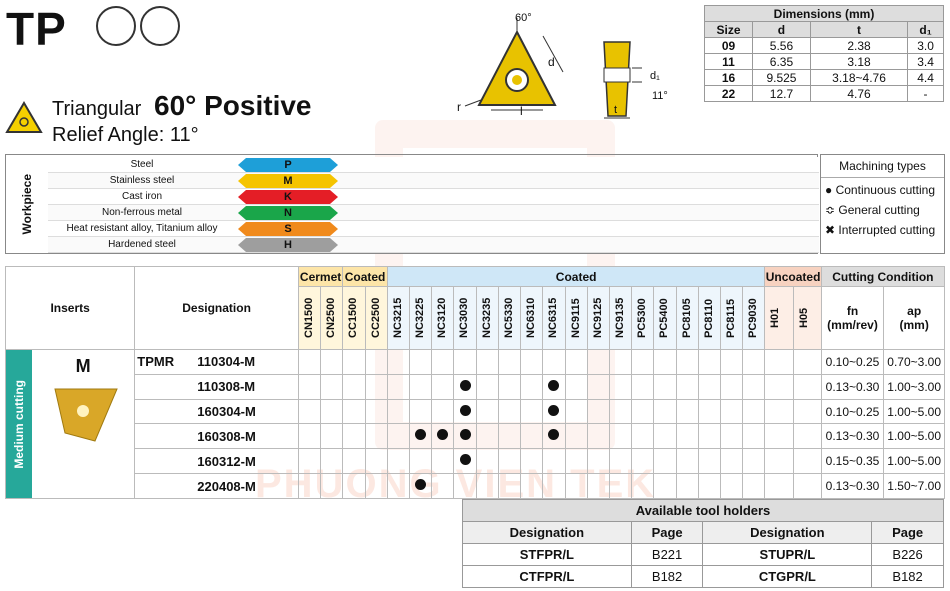 Image resolution: width=950 pixels, height=591 pixels. I want to click on table-row: 160308-M 0.13~0.30 1.00~5.00, so click(475, 436).